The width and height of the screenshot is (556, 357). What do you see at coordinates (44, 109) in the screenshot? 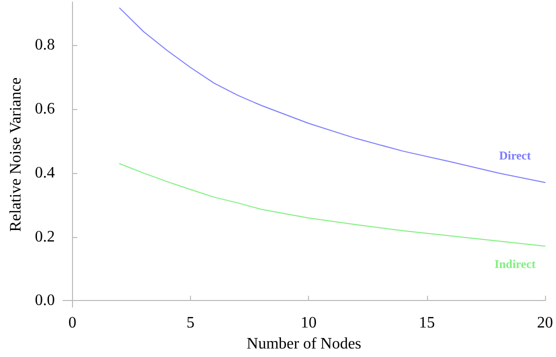
I see `y-tick-label: 0.6` at bounding box center [44, 109].